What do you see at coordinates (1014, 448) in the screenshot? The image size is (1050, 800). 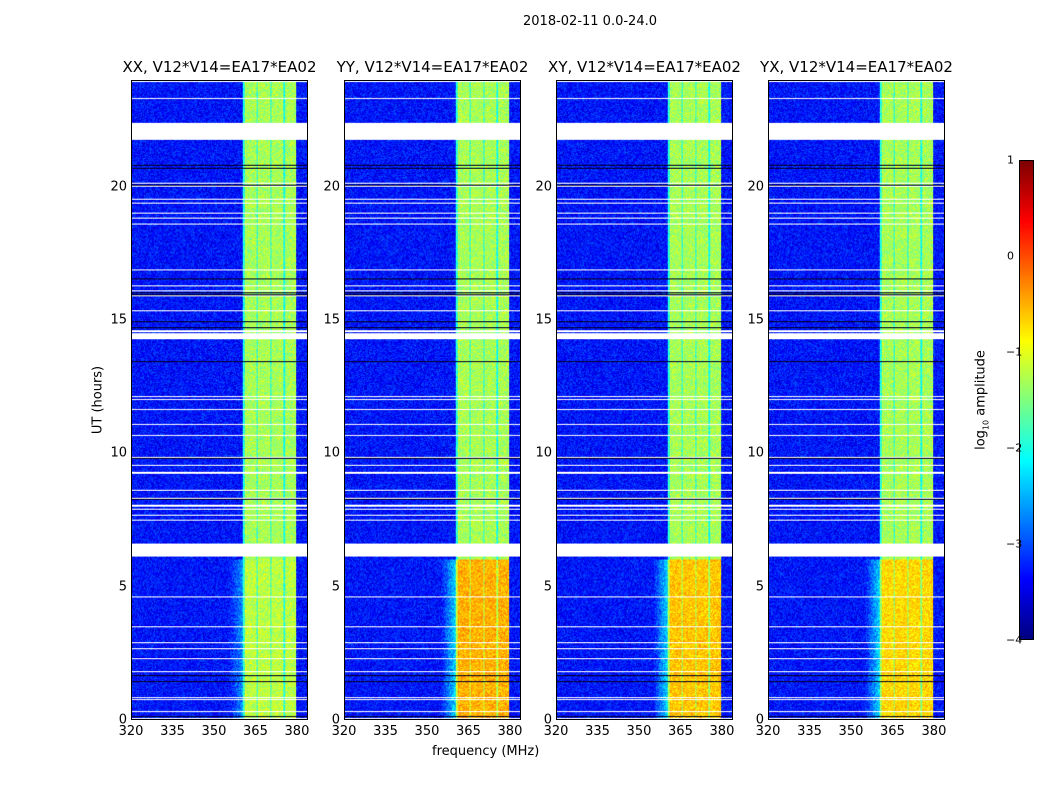 I see `colorbar-tick-label: −2` at bounding box center [1014, 448].